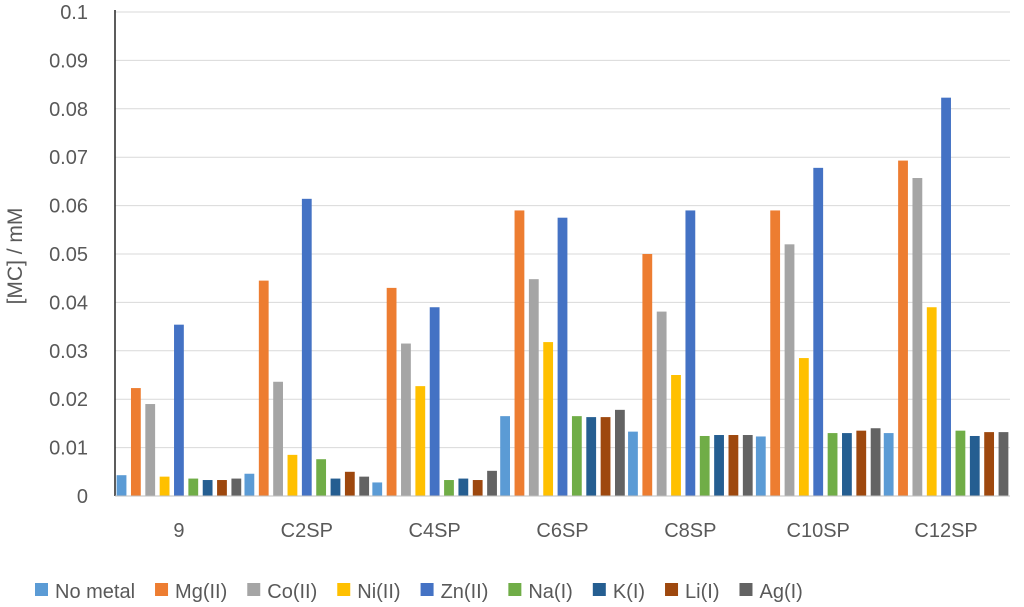 The image size is (1024, 607). What do you see at coordinates (875, 462) in the screenshot?
I see `bar-C10SP-Ag(I)` at bounding box center [875, 462].